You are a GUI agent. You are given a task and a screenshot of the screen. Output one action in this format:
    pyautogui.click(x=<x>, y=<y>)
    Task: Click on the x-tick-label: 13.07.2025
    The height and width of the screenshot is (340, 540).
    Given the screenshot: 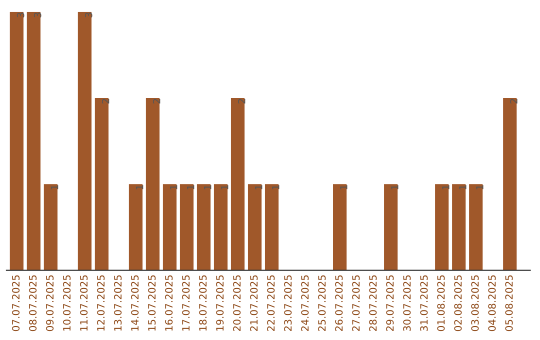 What is the action you would take?
    pyautogui.click(x=118, y=303)
    